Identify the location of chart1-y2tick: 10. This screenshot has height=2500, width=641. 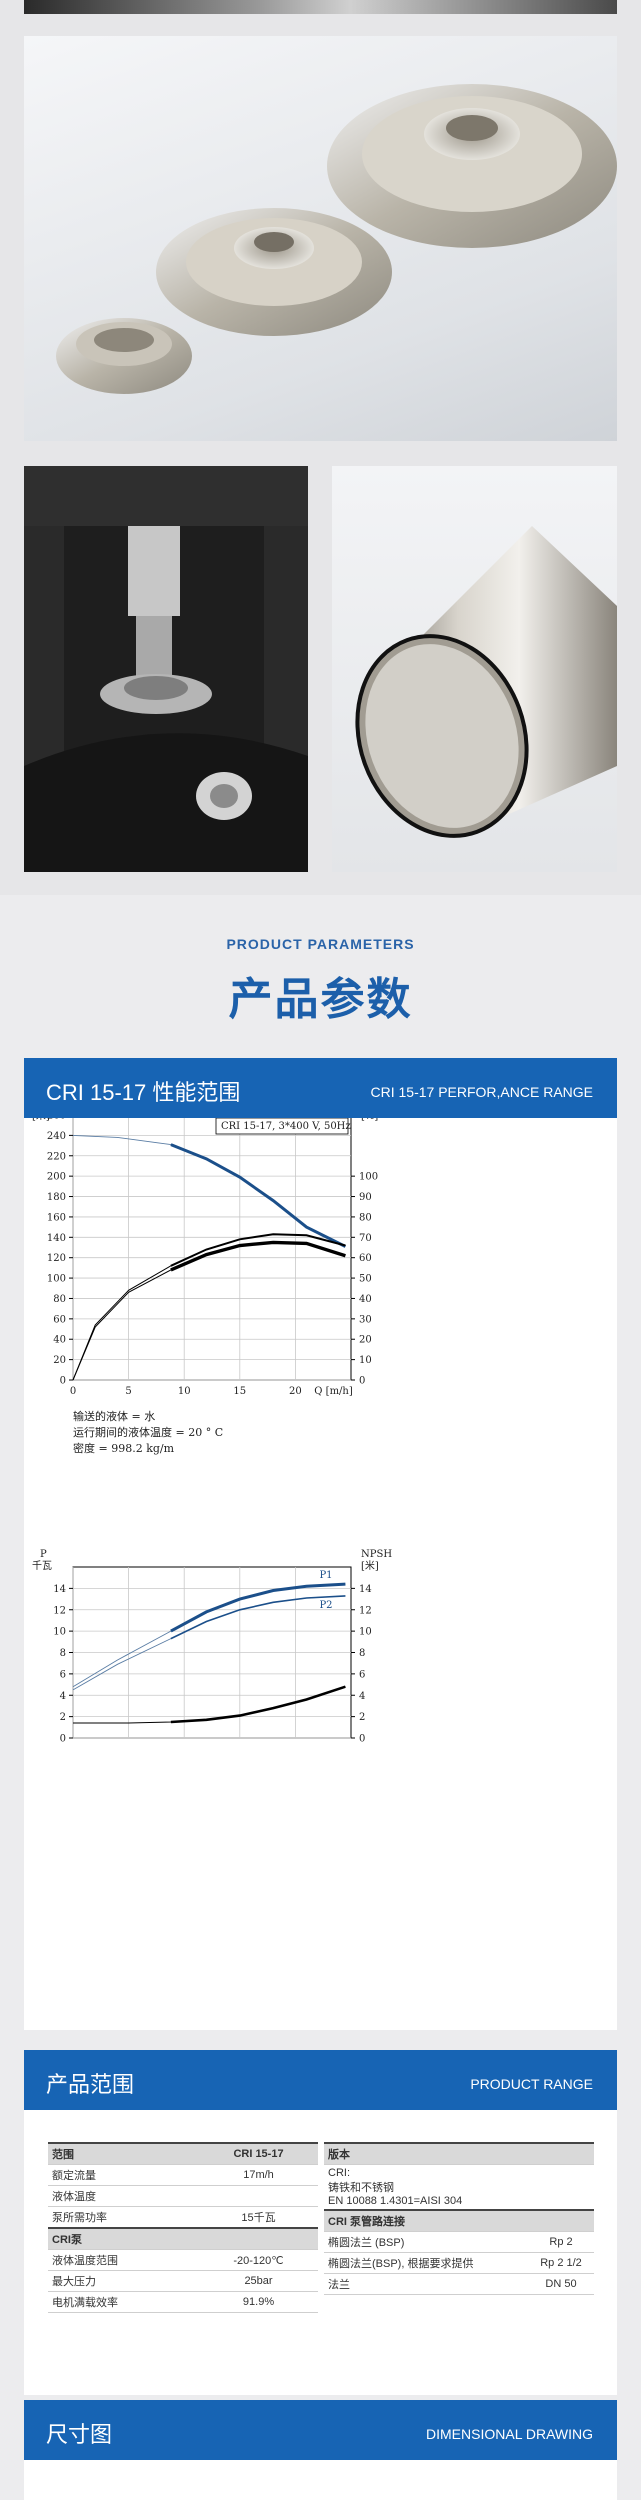
(365, 1360).